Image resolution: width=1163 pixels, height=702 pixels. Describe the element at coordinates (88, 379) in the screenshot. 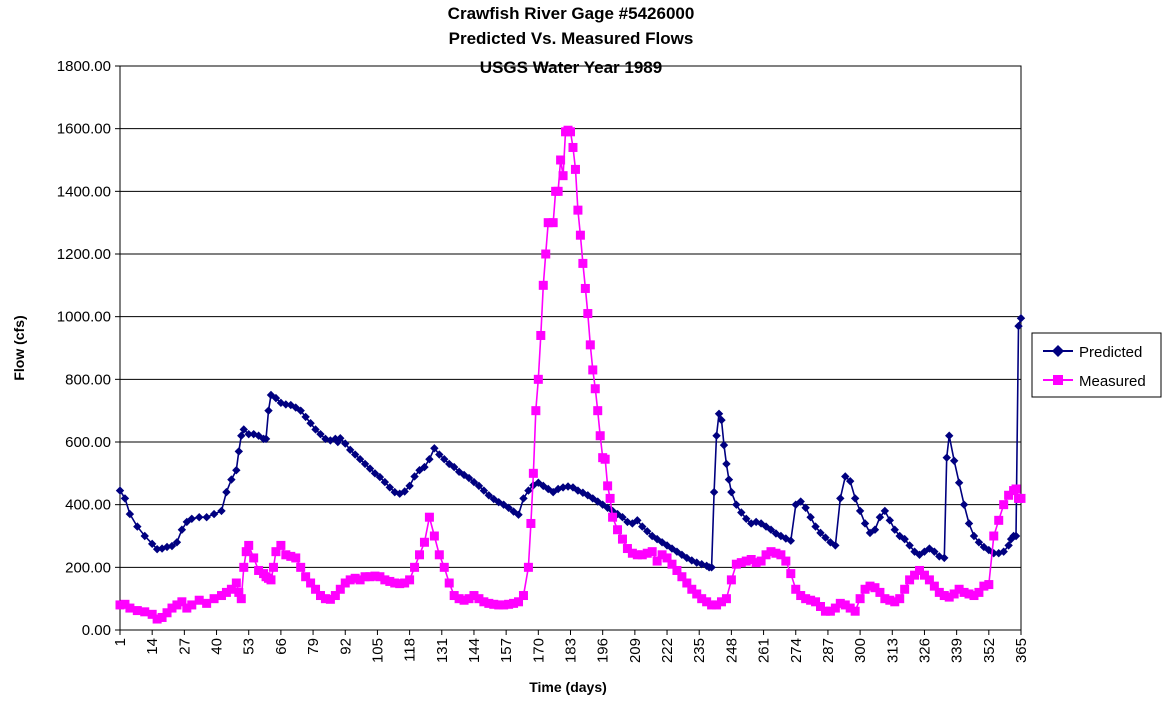

I see `y-tick-label-4: 800.00` at that location.